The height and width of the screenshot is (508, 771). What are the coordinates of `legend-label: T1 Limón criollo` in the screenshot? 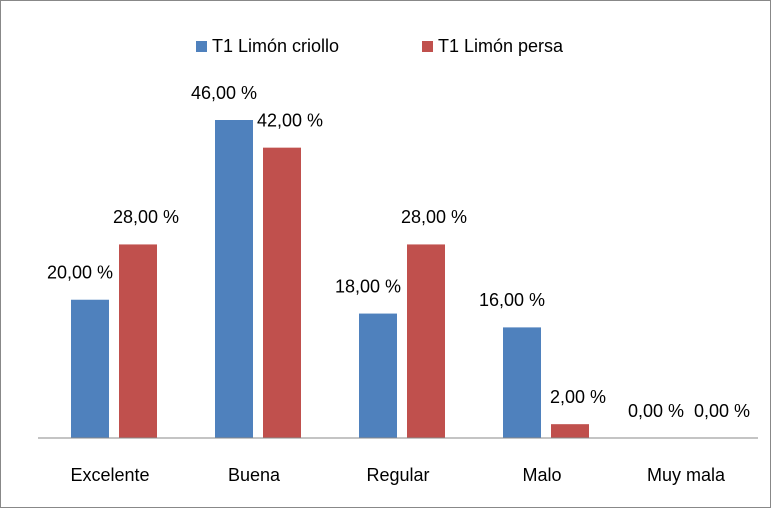 It's located at (275, 46).